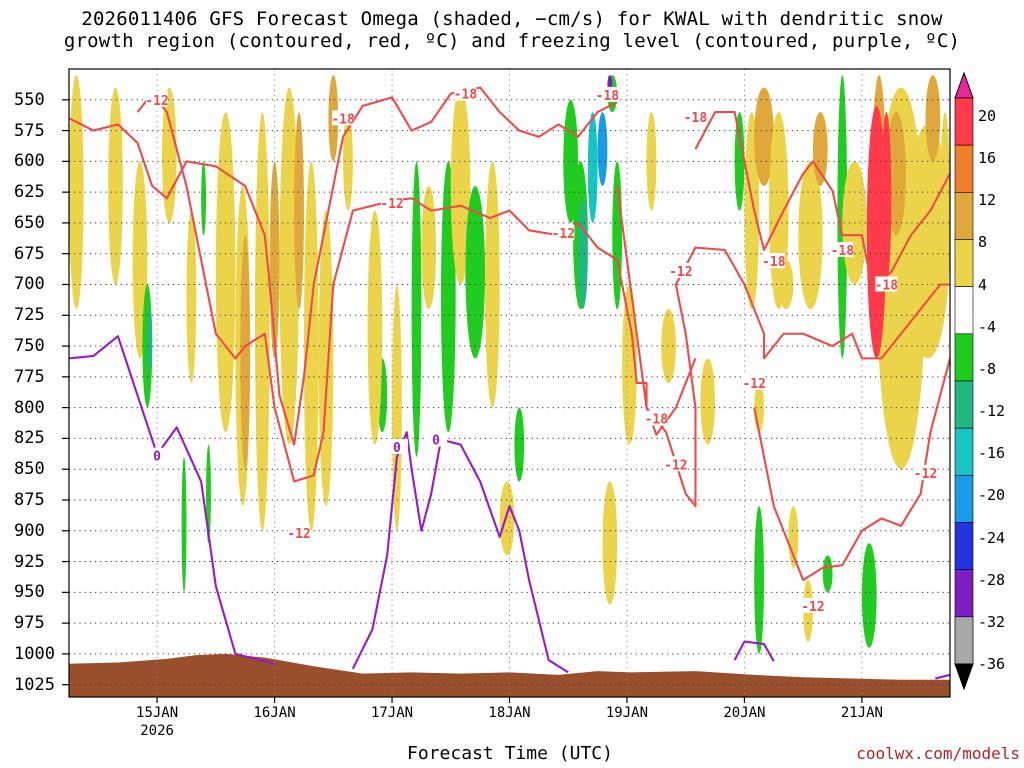 The width and height of the screenshot is (1024, 768). I want to click on x-tick-label: 20JAN, so click(744, 713).